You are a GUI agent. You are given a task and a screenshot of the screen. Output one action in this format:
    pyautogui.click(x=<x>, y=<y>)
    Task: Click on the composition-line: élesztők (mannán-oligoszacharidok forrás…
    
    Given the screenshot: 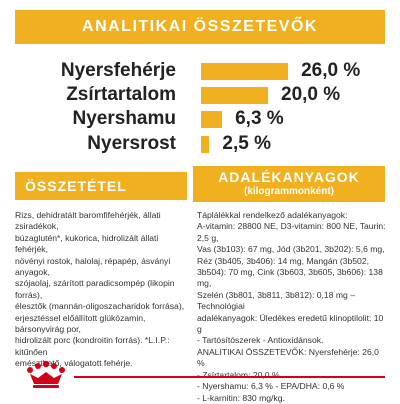 What is the action you would take?
    pyautogui.click(x=100, y=306)
    